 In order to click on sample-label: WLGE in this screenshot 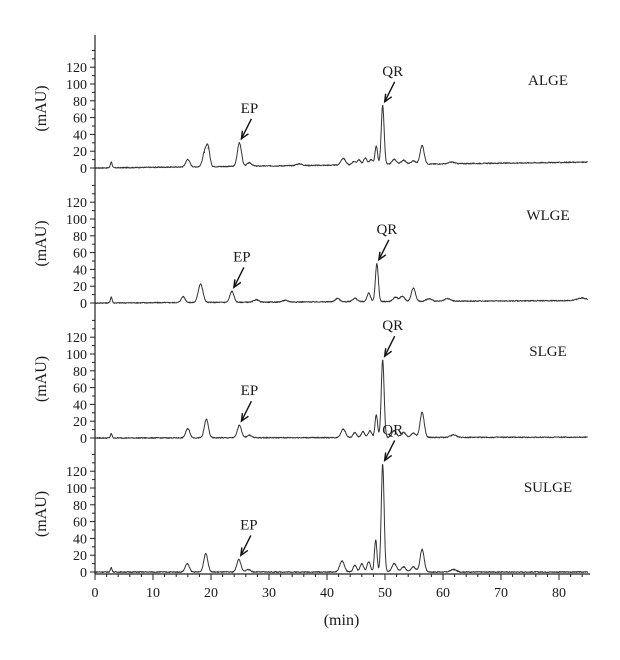, I will do `click(547, 216)`.